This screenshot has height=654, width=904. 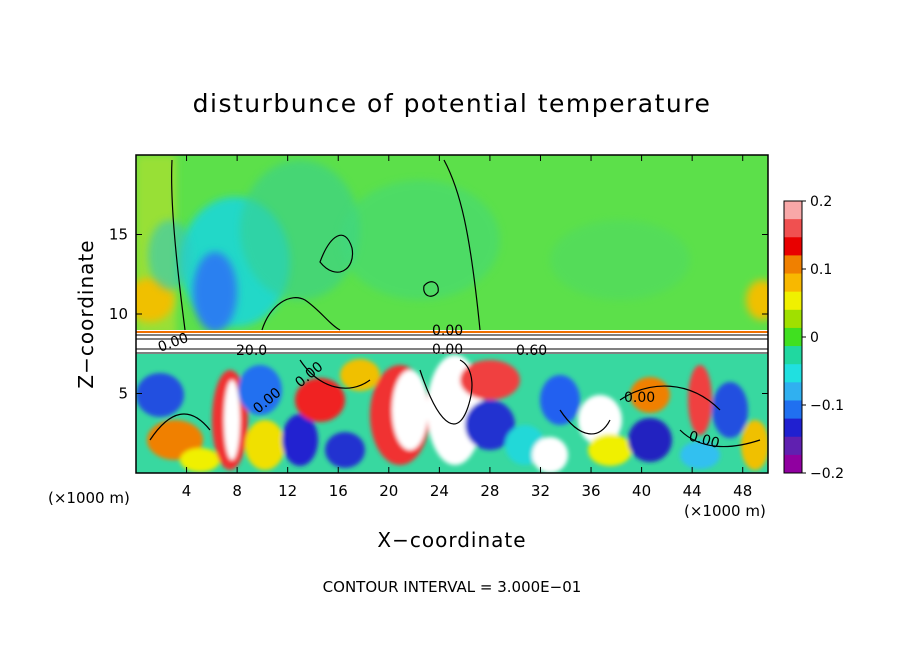 I want to click on contour-small-loop, so click(x=336, y=253).